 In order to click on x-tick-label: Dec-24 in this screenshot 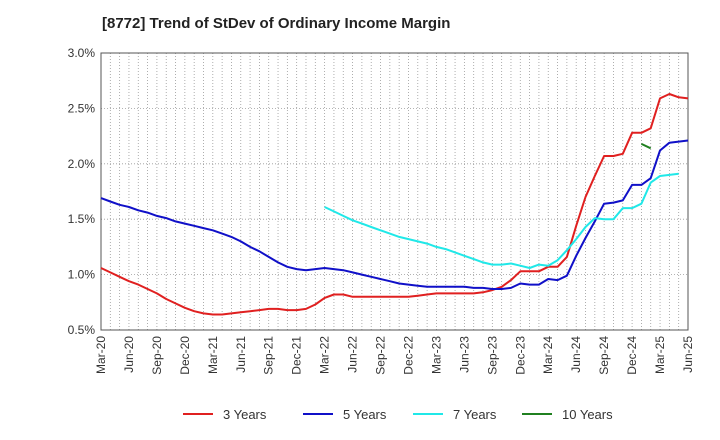, I will do `click(632, 355)`.